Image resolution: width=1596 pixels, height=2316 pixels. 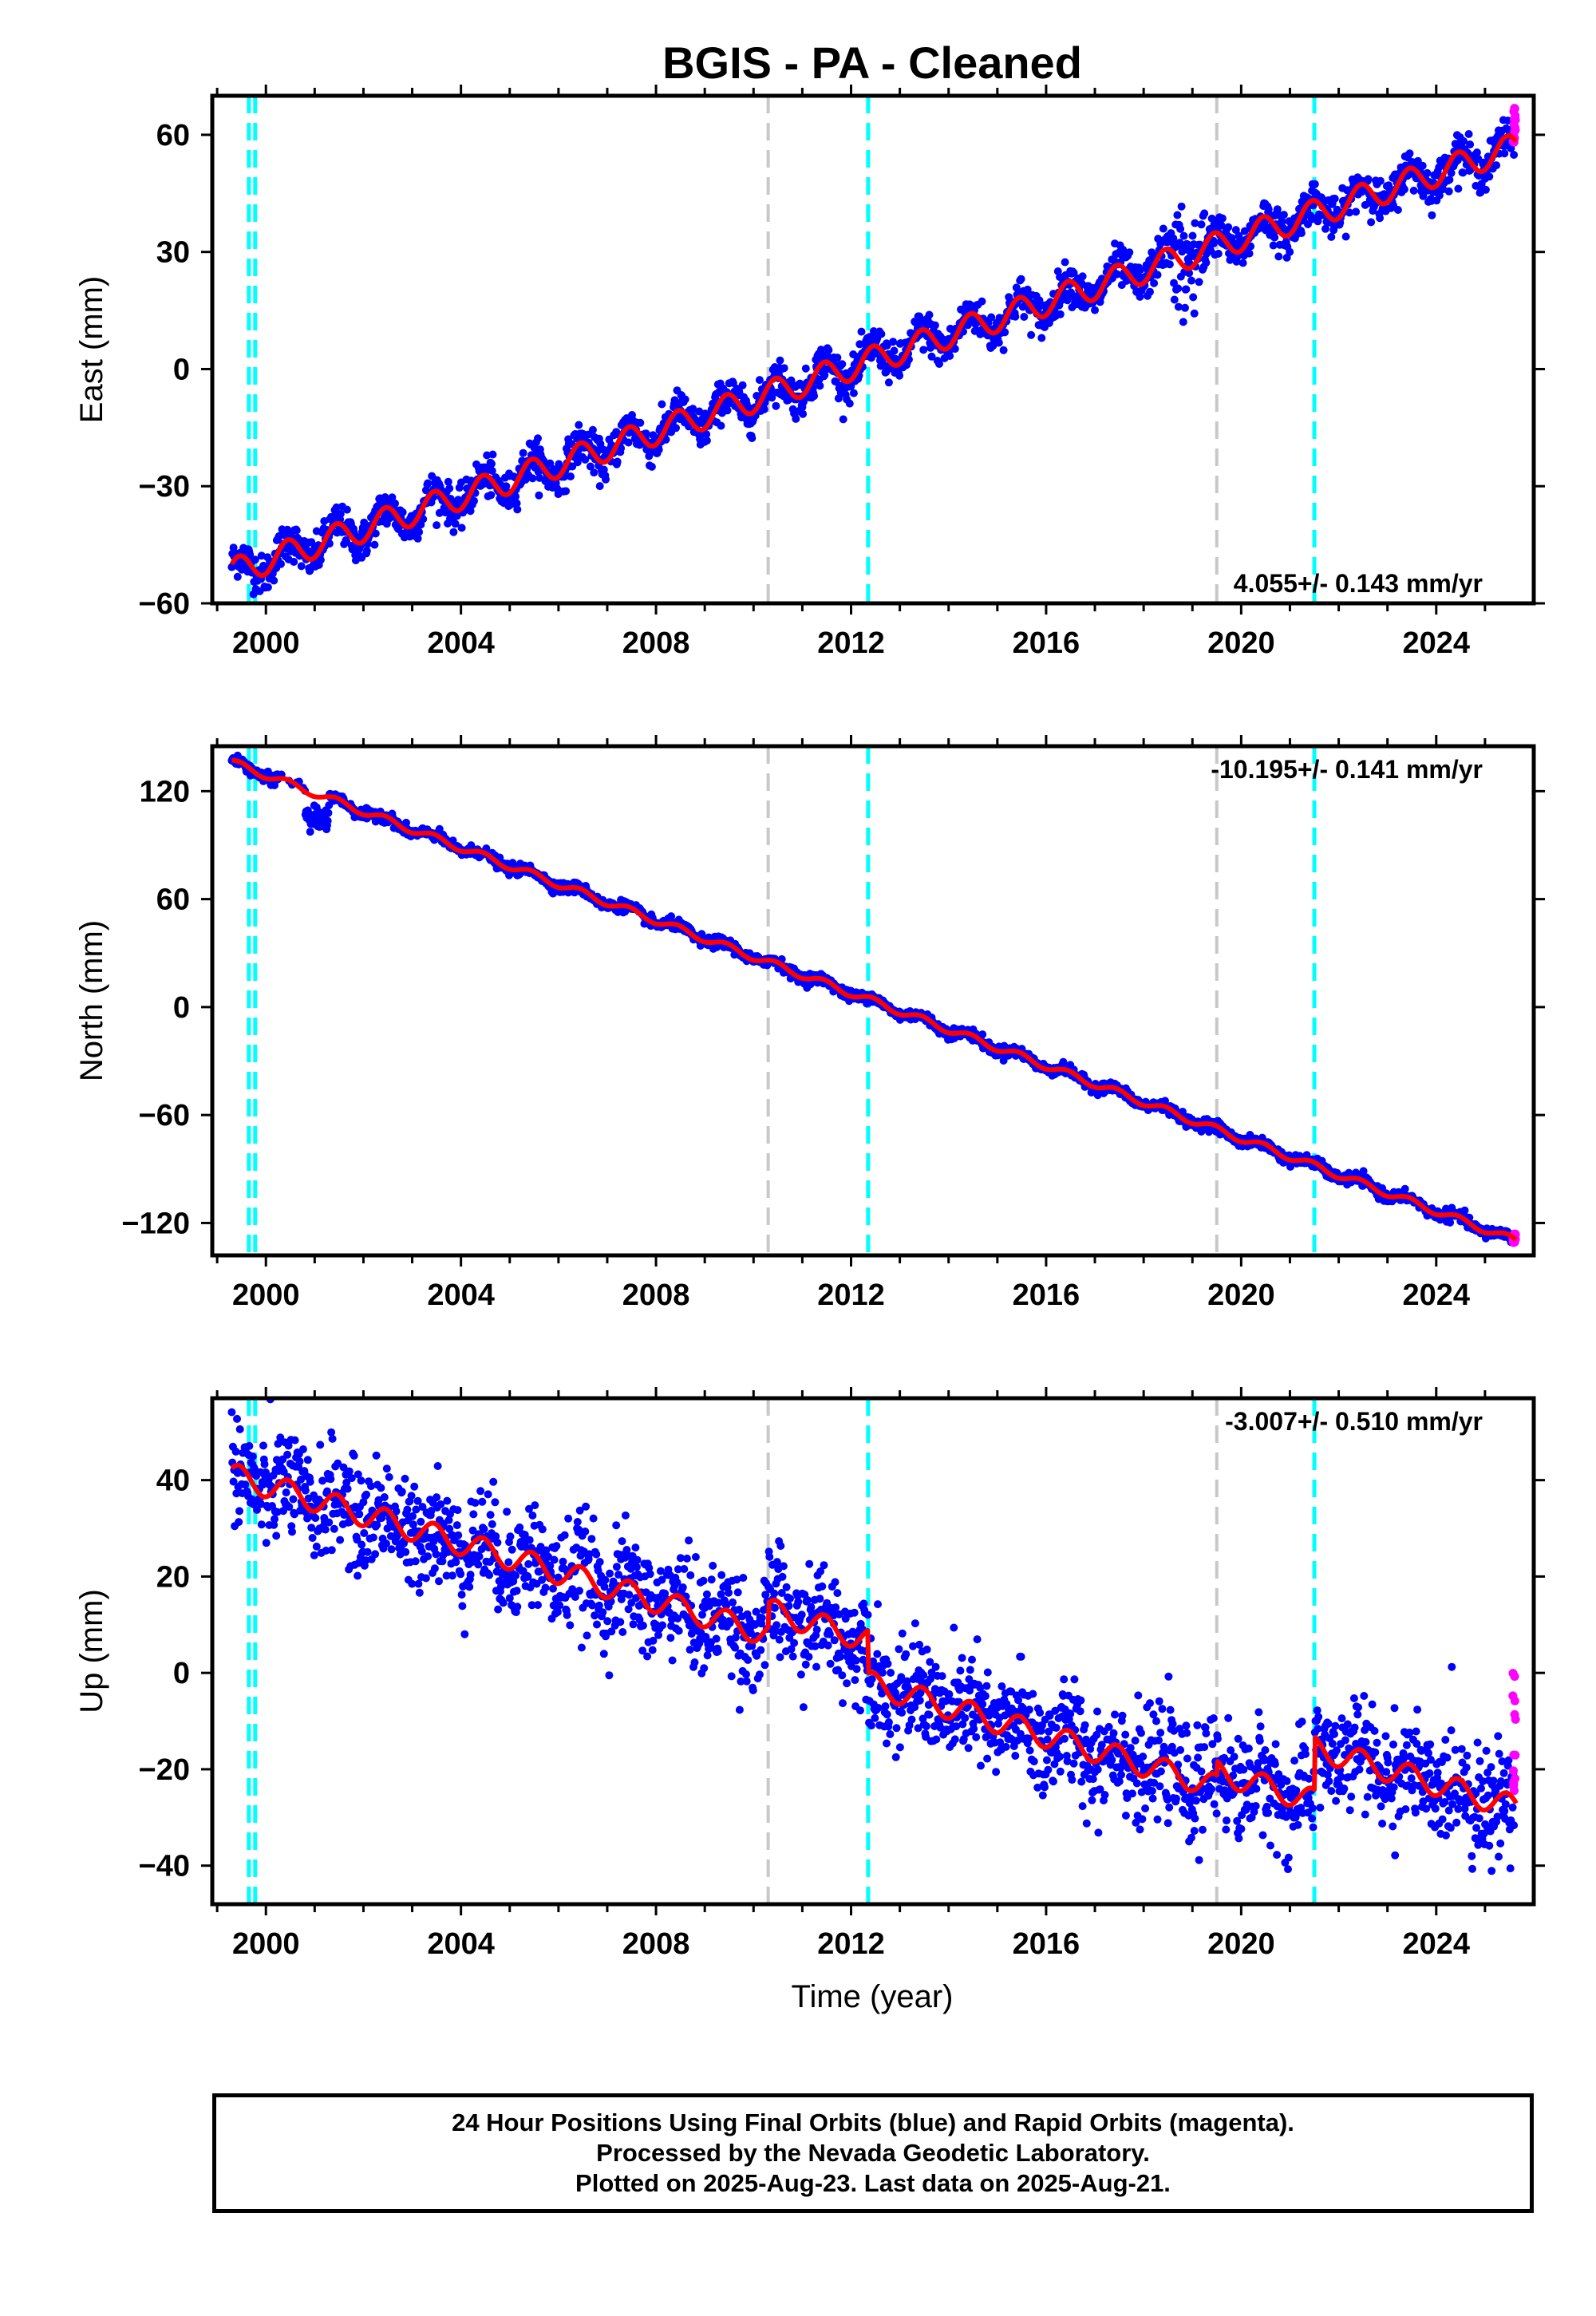 What do you see at coordinates (1347, 769) in the screenshot?
I see `north-rate-label: -10.195+/- 0.141 mm/yr` at bounding box center [1347, 769].